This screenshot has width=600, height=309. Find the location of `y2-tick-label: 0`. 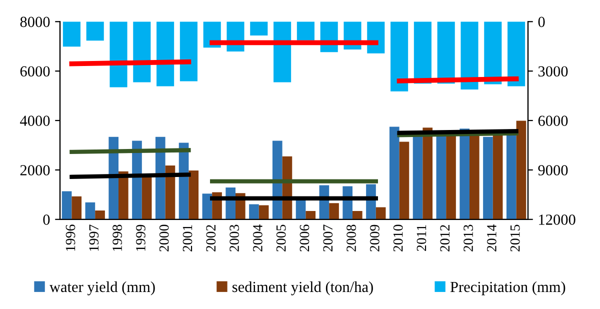

y2-tick-label: 0 is located at coordinates (541, 22).